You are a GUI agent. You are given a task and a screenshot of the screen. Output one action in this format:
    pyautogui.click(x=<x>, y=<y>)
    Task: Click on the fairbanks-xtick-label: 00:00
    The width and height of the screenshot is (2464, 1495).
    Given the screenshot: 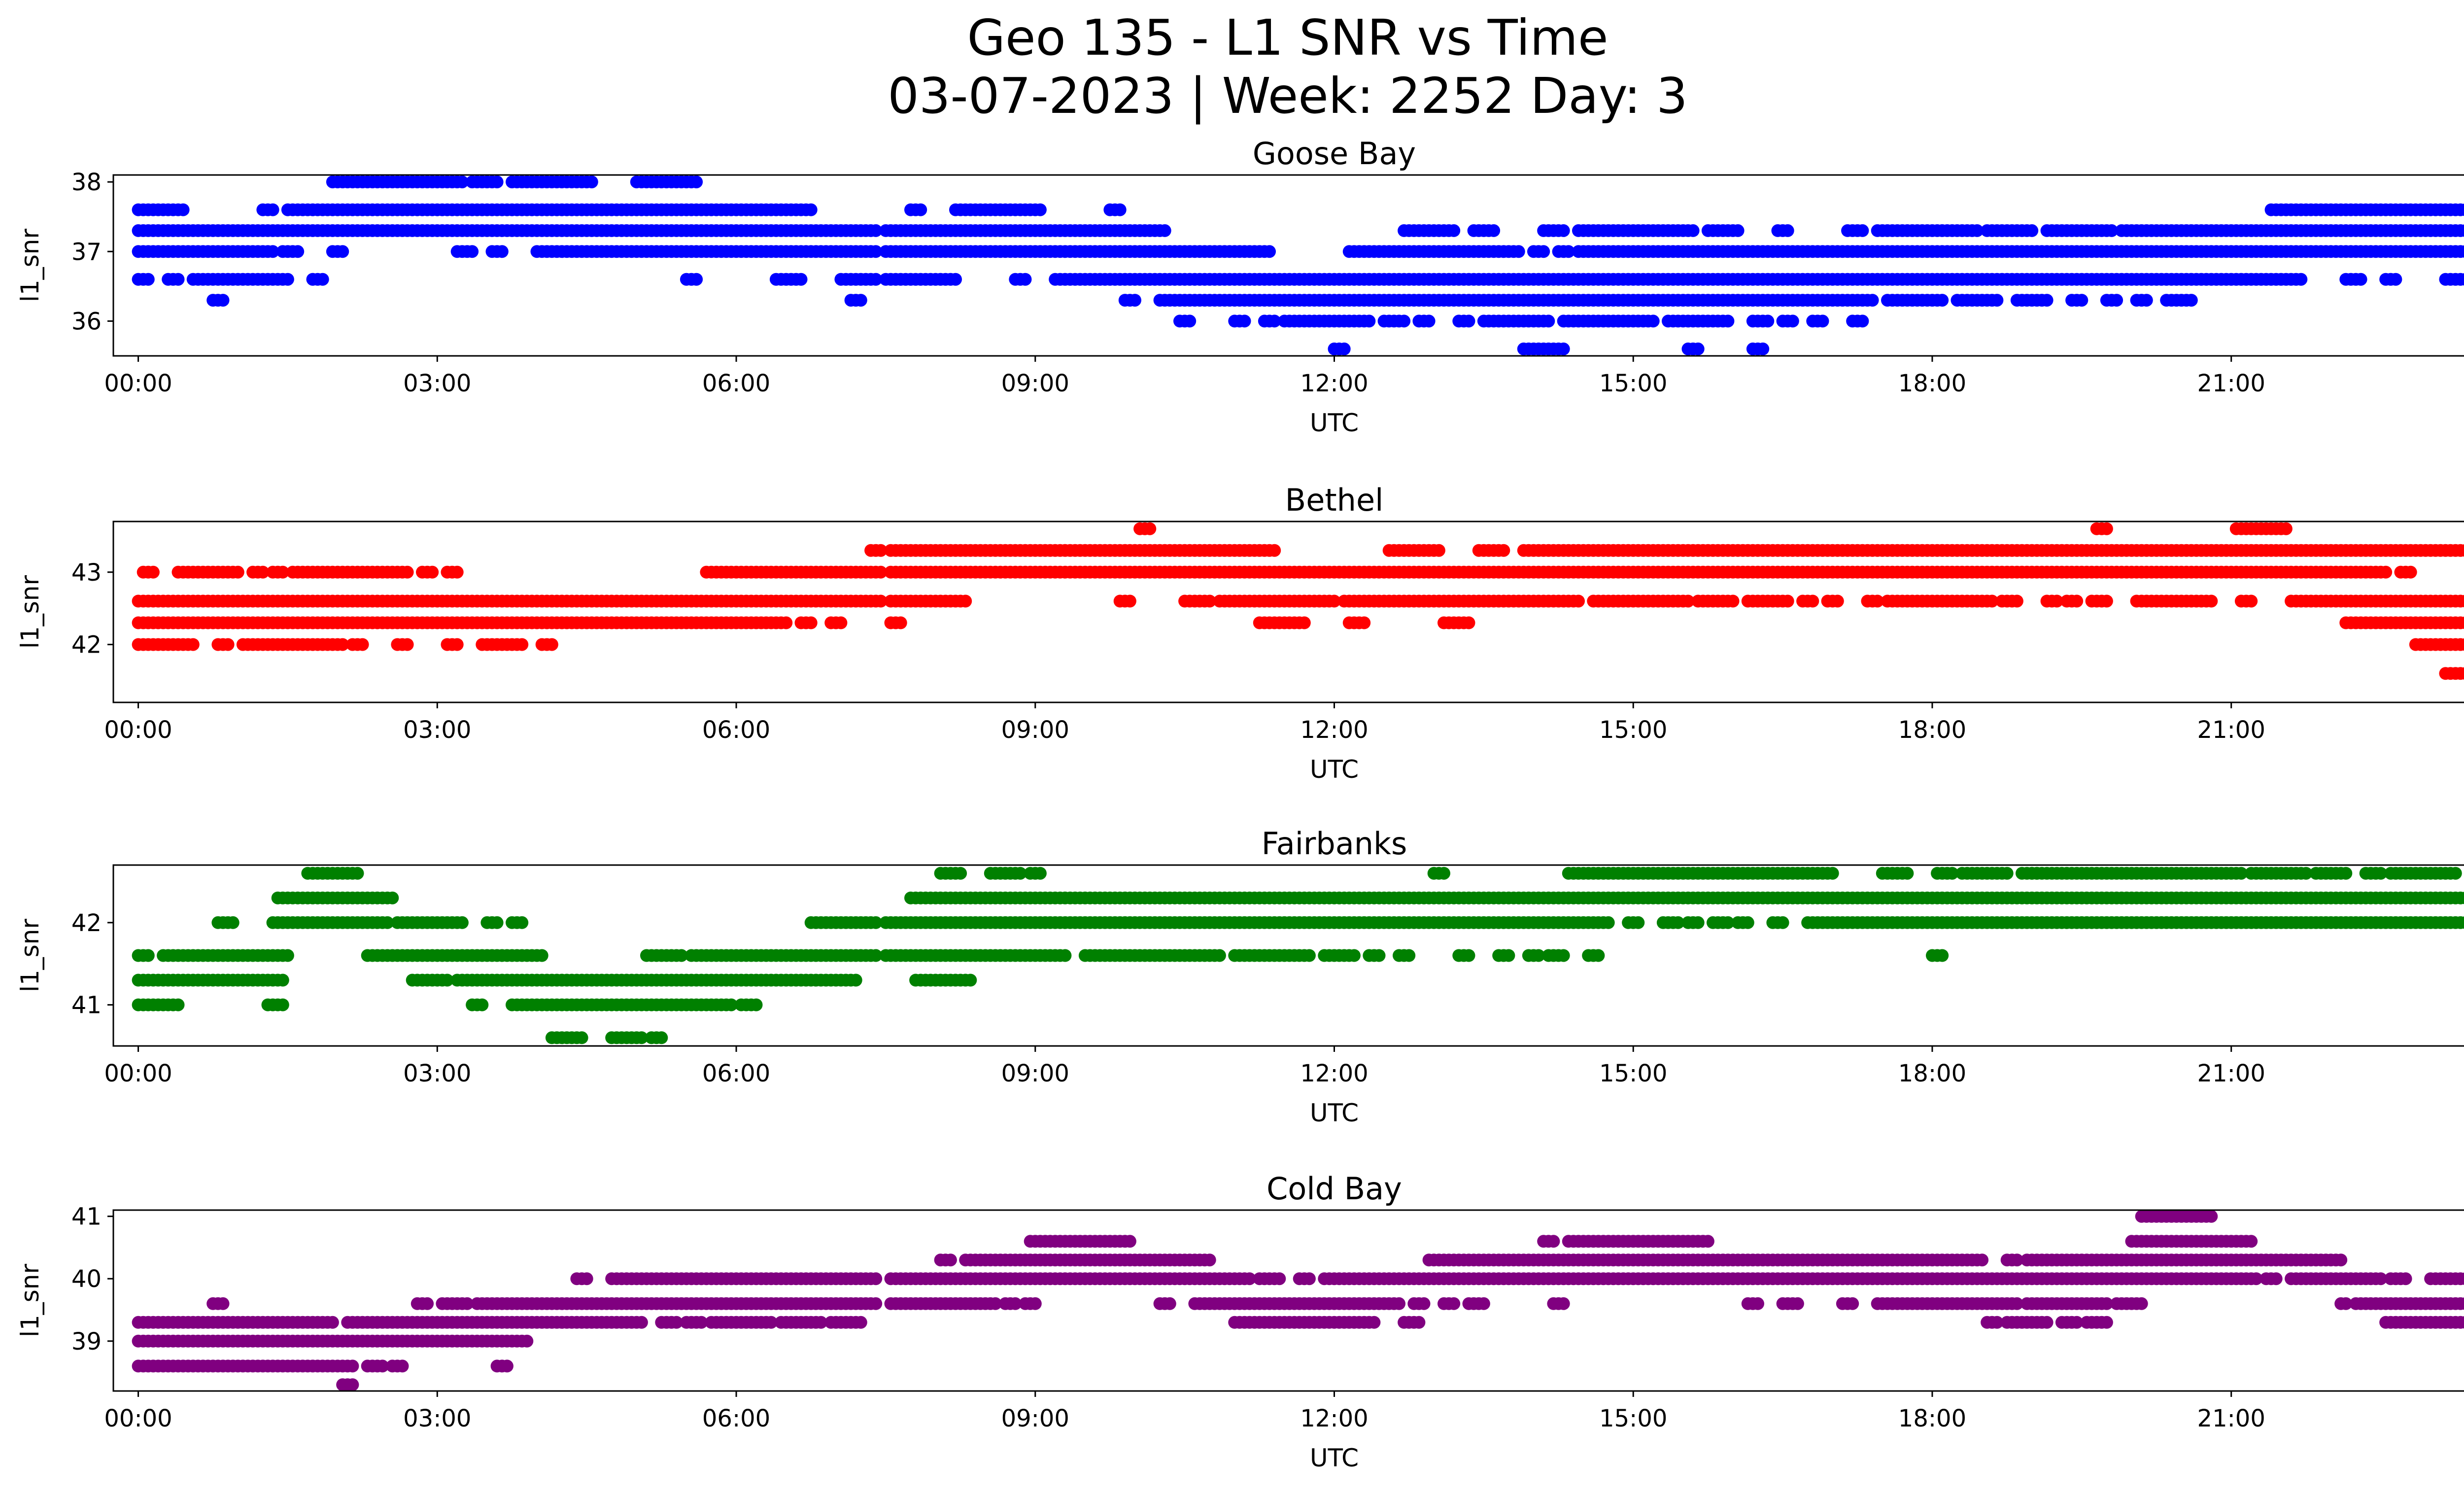 What is the action you would take?
    pyautogui.click(x=138, y=1073)
    